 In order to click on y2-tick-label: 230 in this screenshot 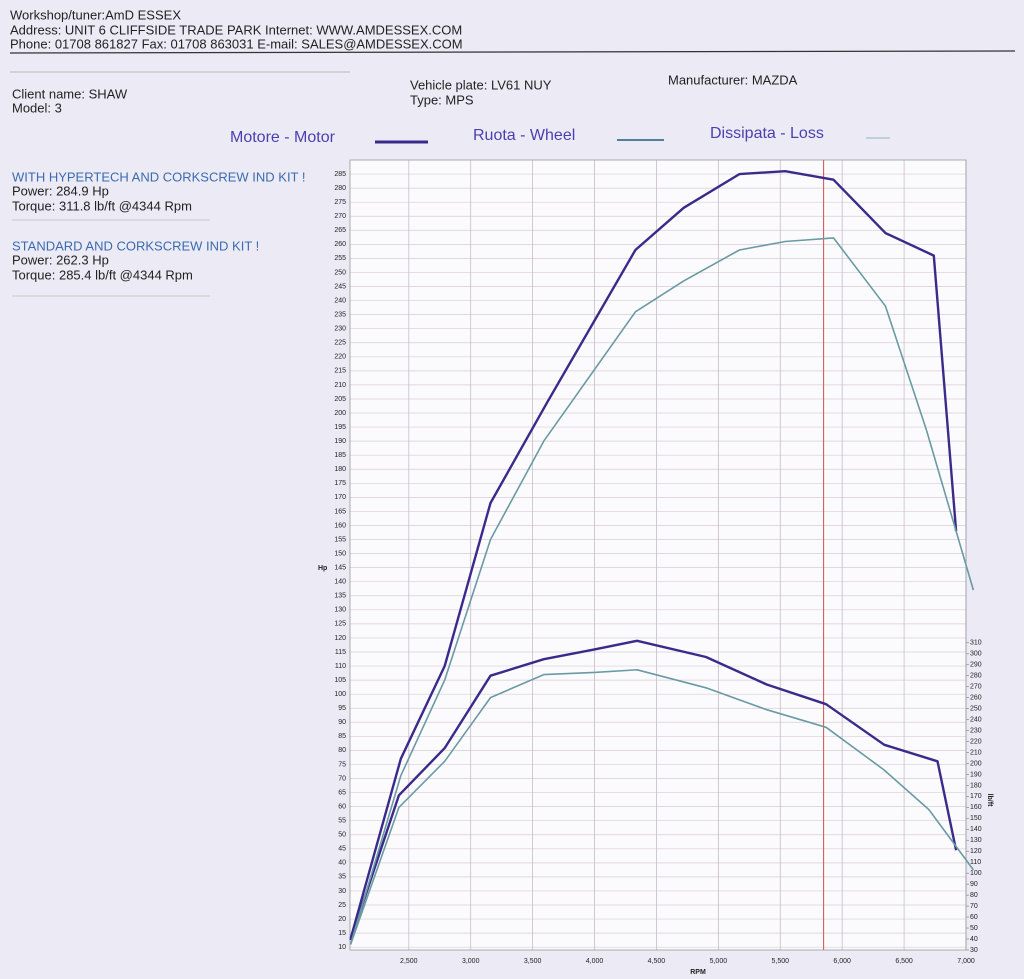, I will do `click(976, 730)`.